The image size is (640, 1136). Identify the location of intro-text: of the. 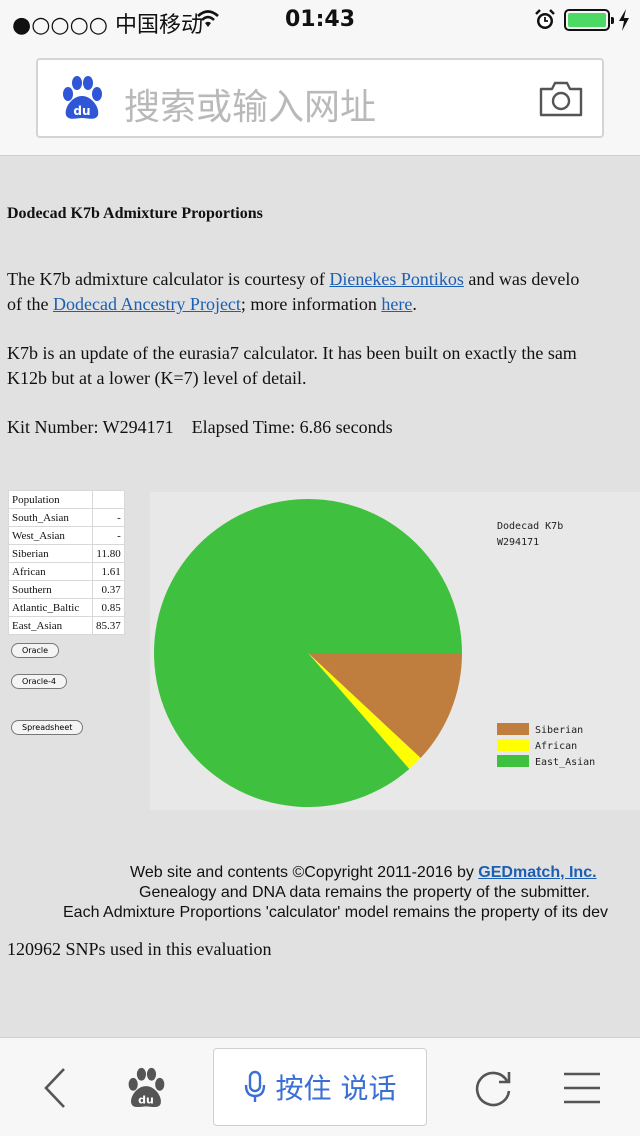
(30, 304).